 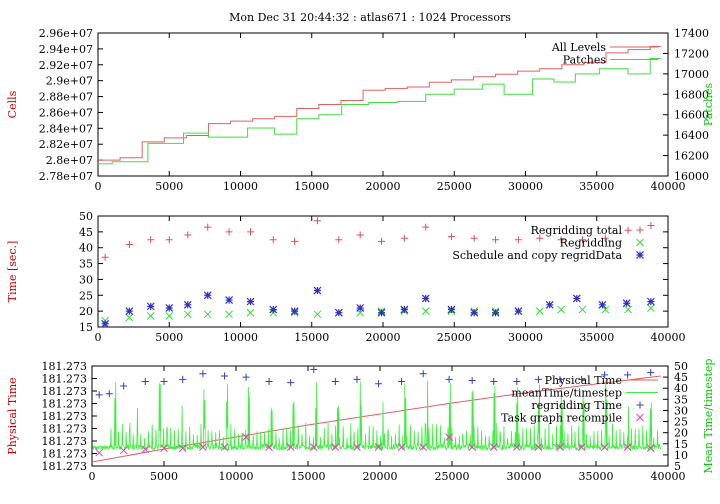 I want to click on y-tick-label: 2.84e+07, so click(x=66, y=128).